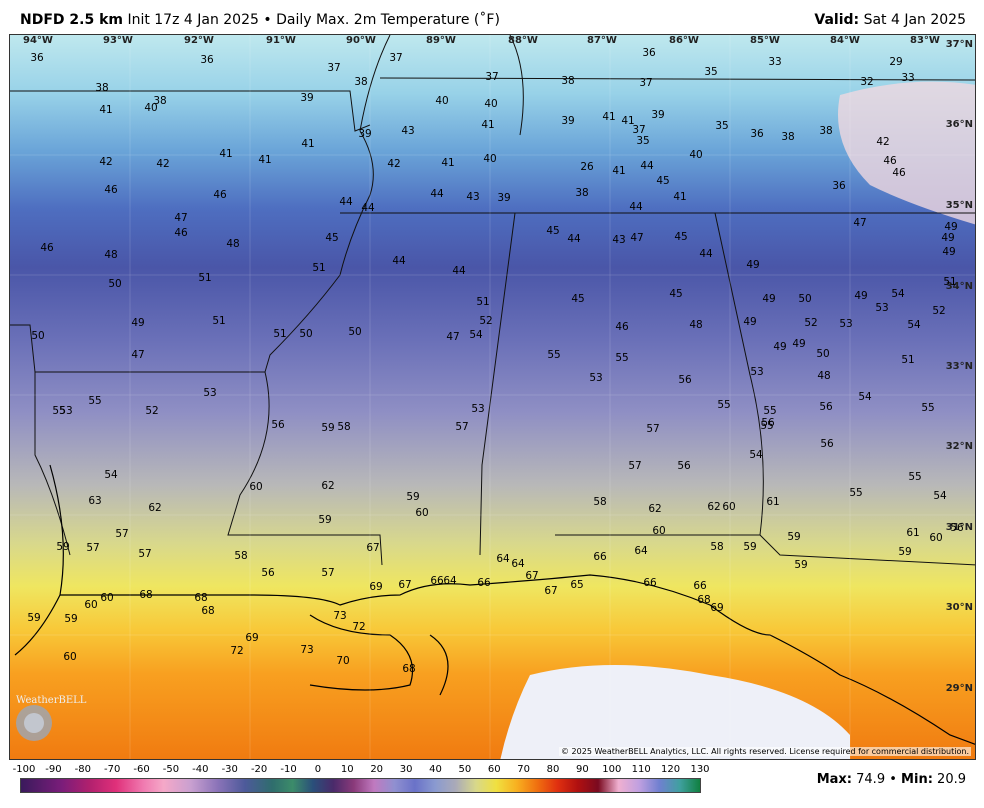 Image resolution: width=984 pixels, height=808 pixels. What do you see at coordinates (361, 40) in the screenshot?
I see `longitude-label: 90°W` at bounding box center [361, 40].